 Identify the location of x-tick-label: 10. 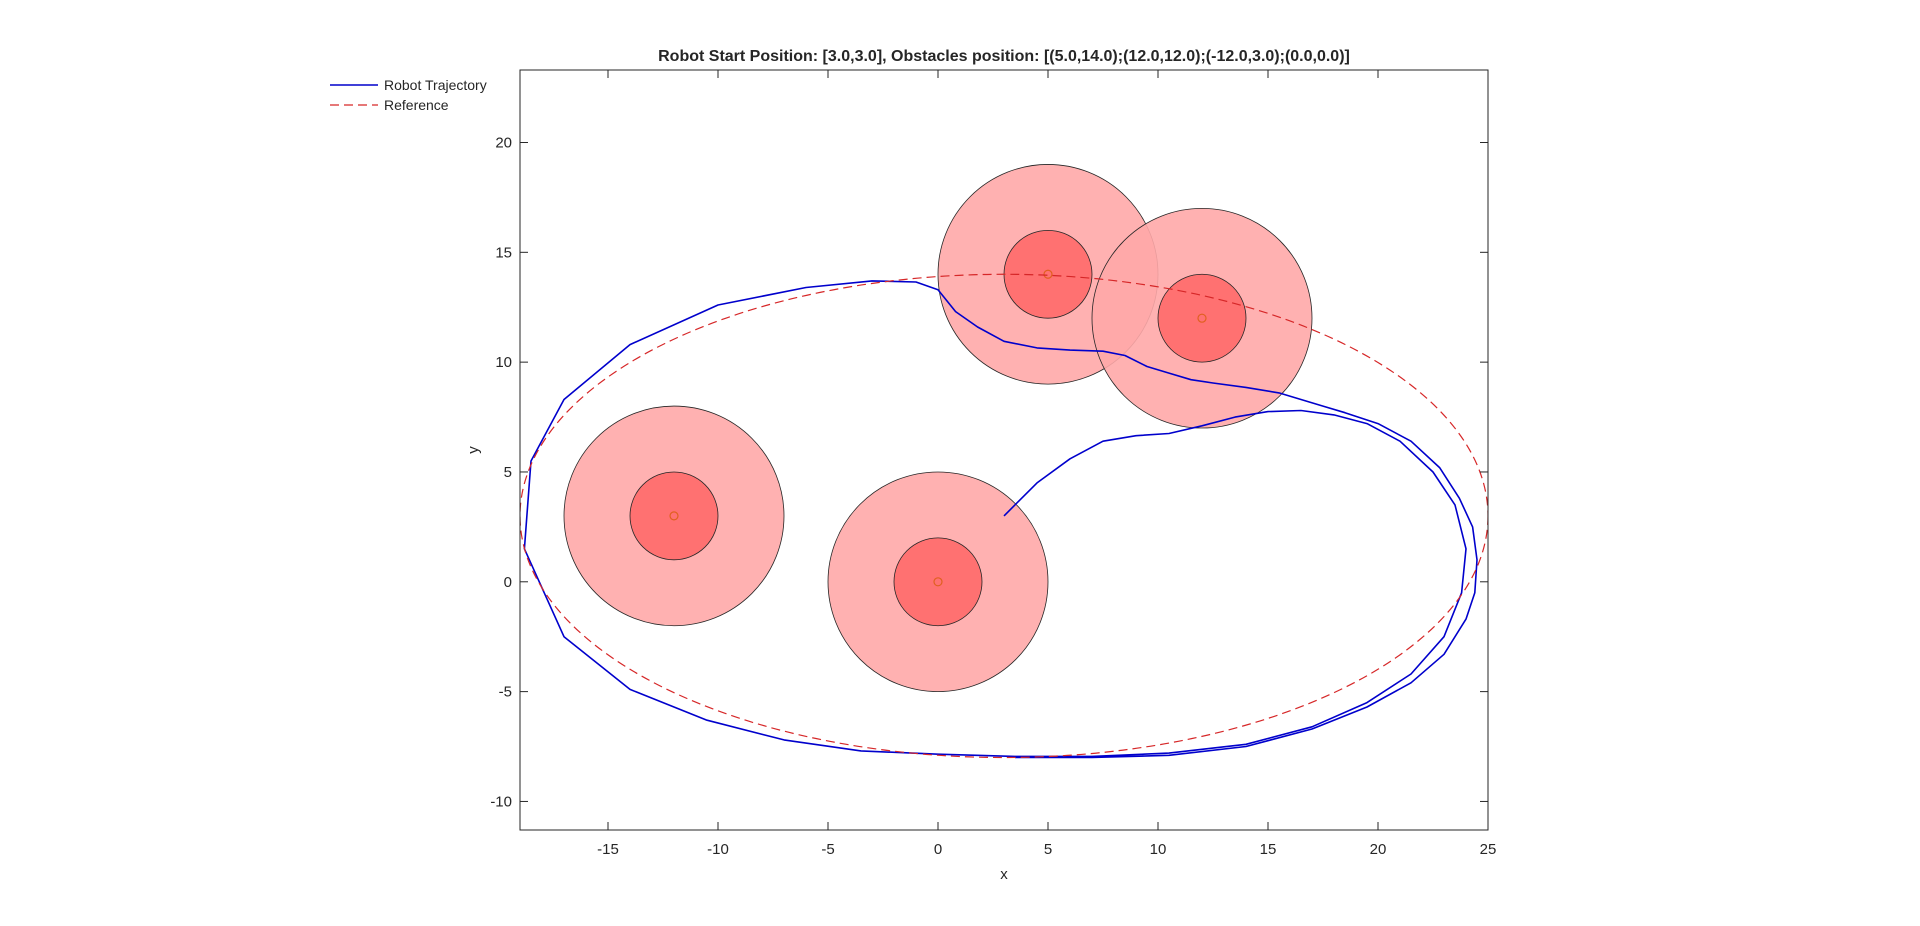
(1158, 849).